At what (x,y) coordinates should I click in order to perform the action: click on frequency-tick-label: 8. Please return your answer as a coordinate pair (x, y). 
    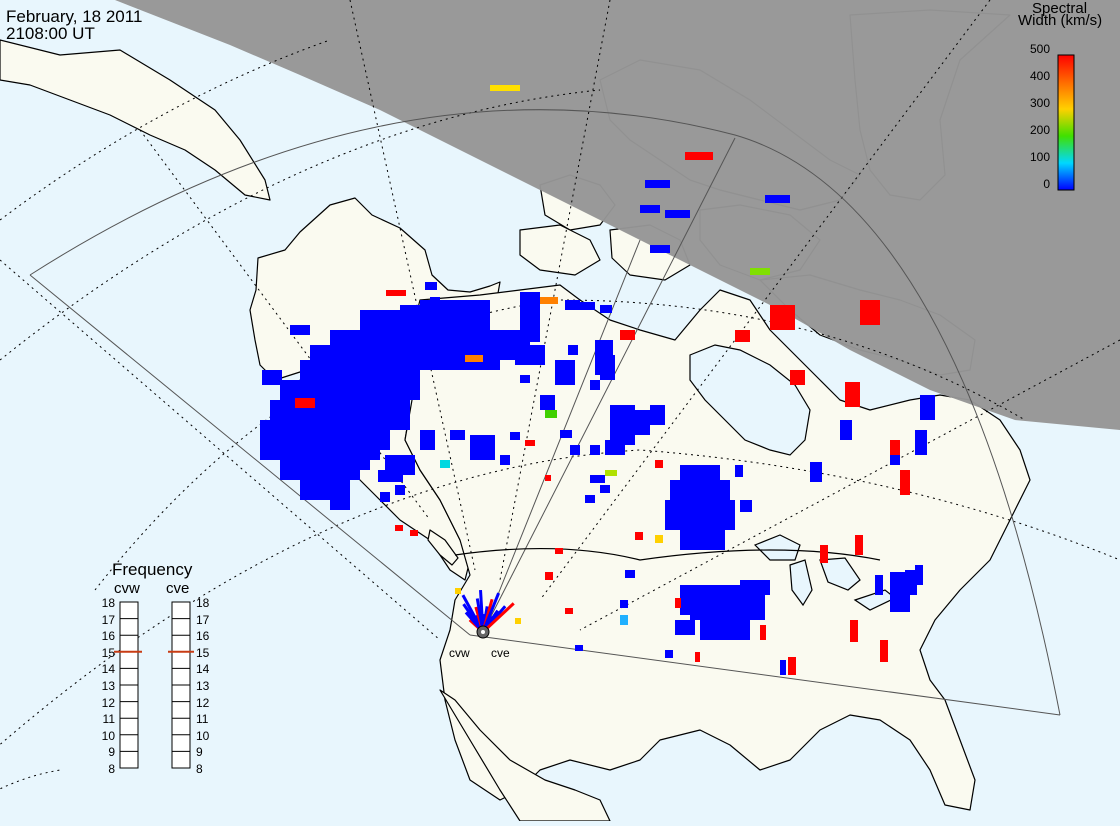
    Looking at the image, I should click on (199, 769).